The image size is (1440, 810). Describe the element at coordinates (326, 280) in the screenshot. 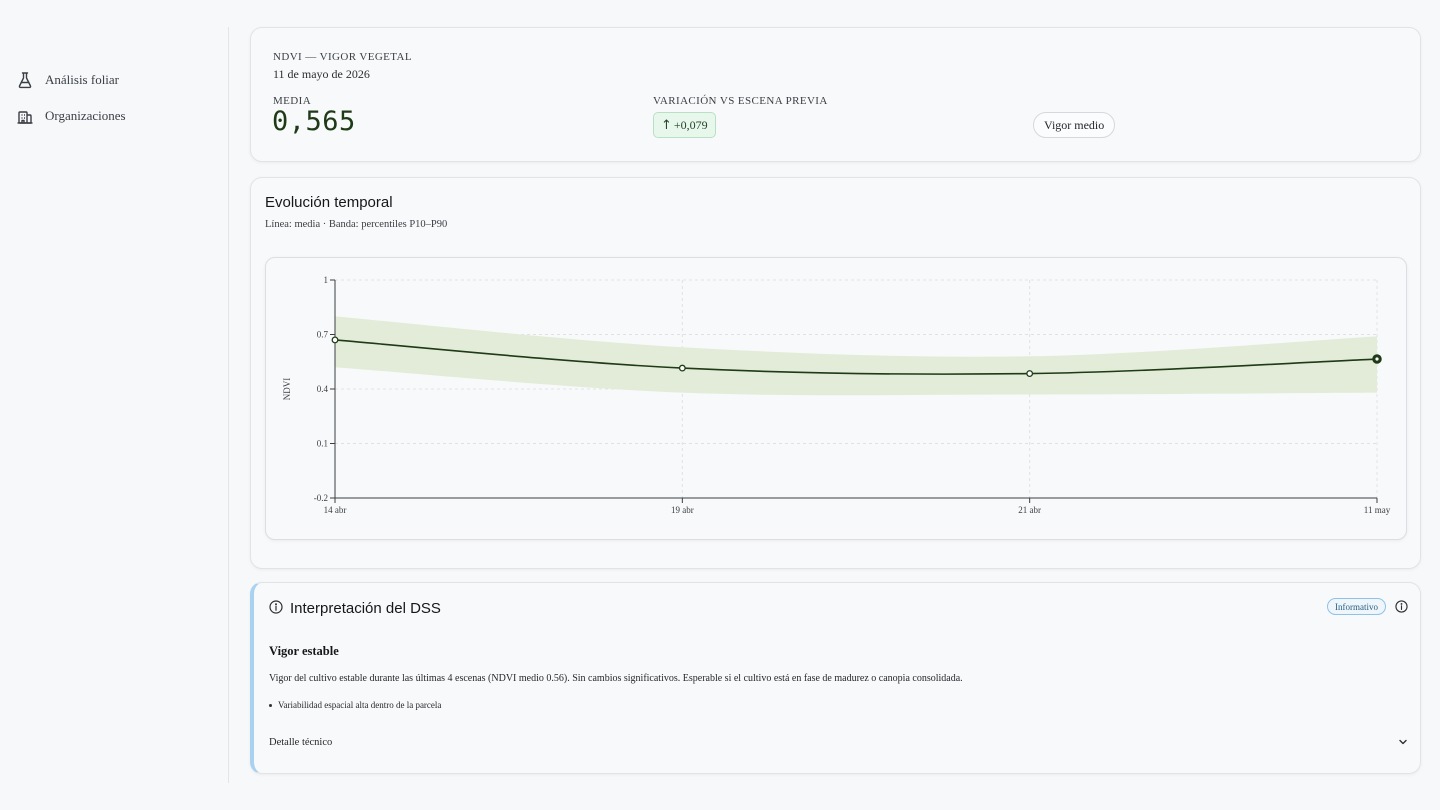

I see `y-tick-label: 1` at that location.